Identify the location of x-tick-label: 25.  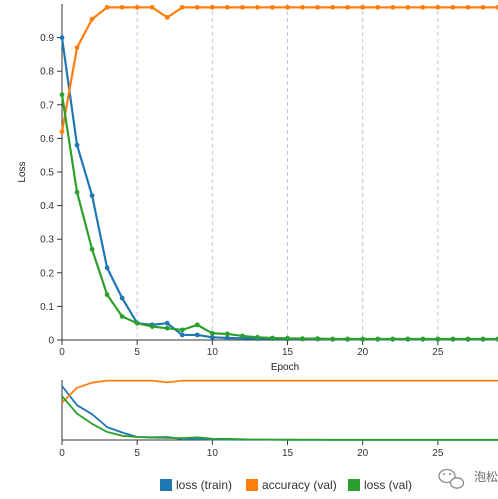
(438, 352).